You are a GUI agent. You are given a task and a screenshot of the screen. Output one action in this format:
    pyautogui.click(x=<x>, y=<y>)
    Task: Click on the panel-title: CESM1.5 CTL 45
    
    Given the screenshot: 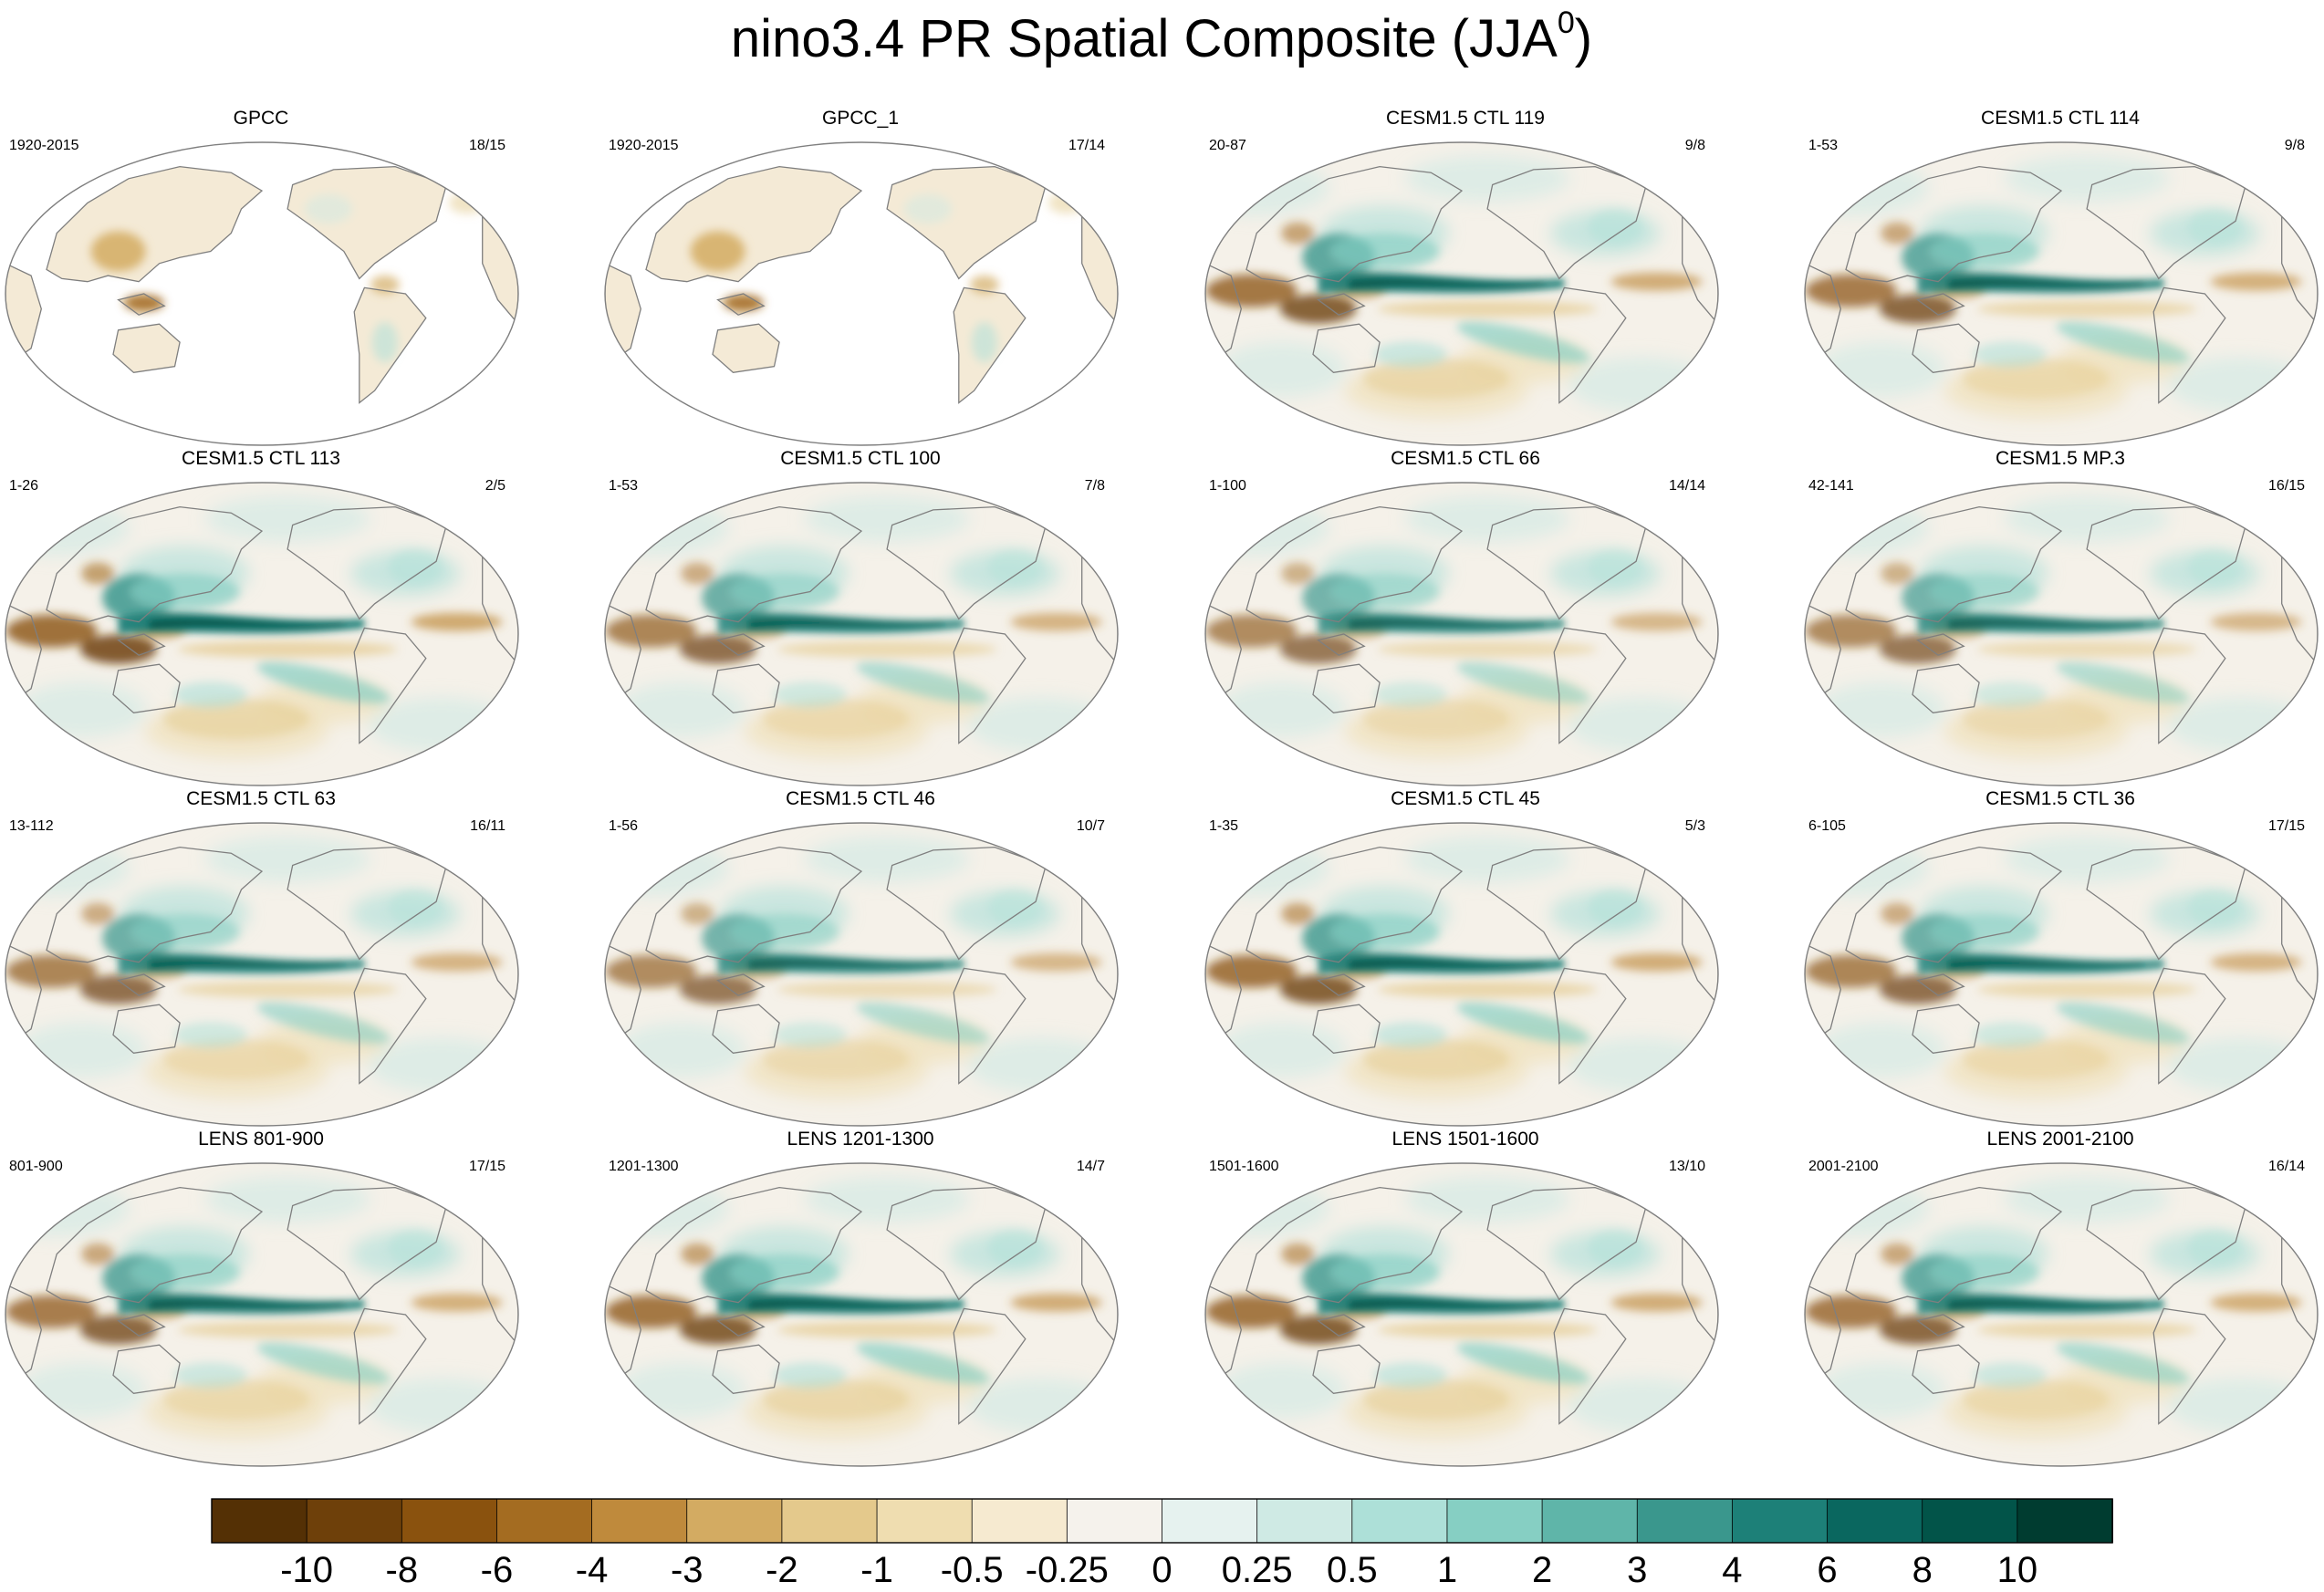 What is the action you would take?
    pyautogui.click(x=1465, y=798)
    